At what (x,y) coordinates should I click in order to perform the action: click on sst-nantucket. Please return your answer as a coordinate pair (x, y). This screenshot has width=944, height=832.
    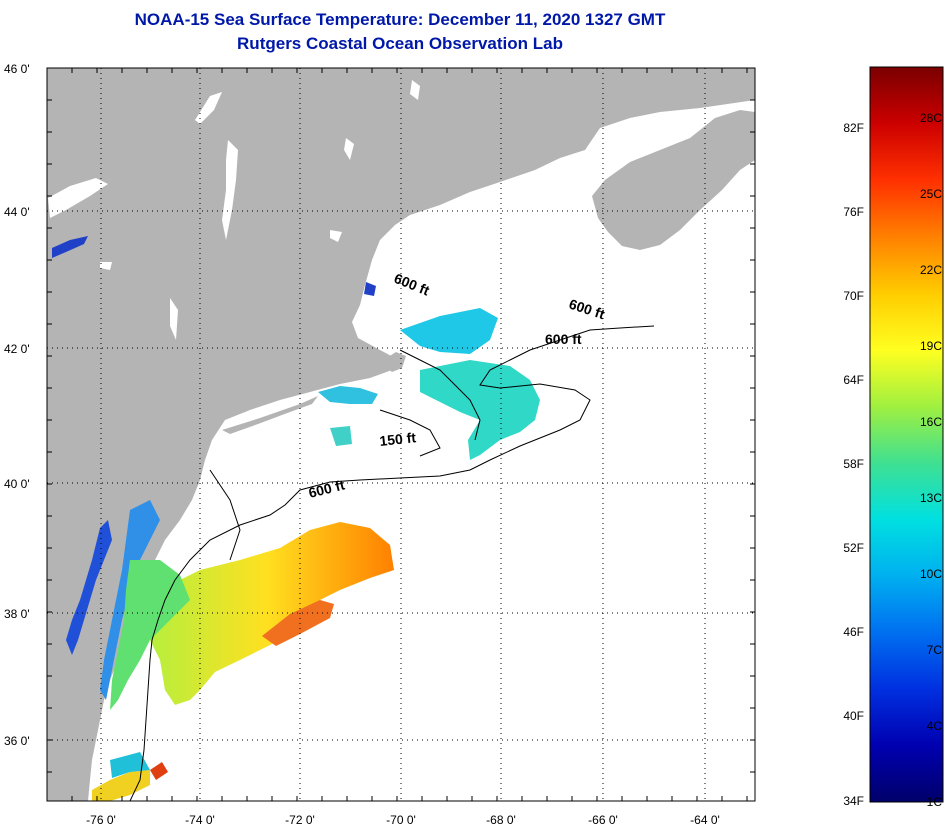
    Looking at the image, I should click on (348, 395).